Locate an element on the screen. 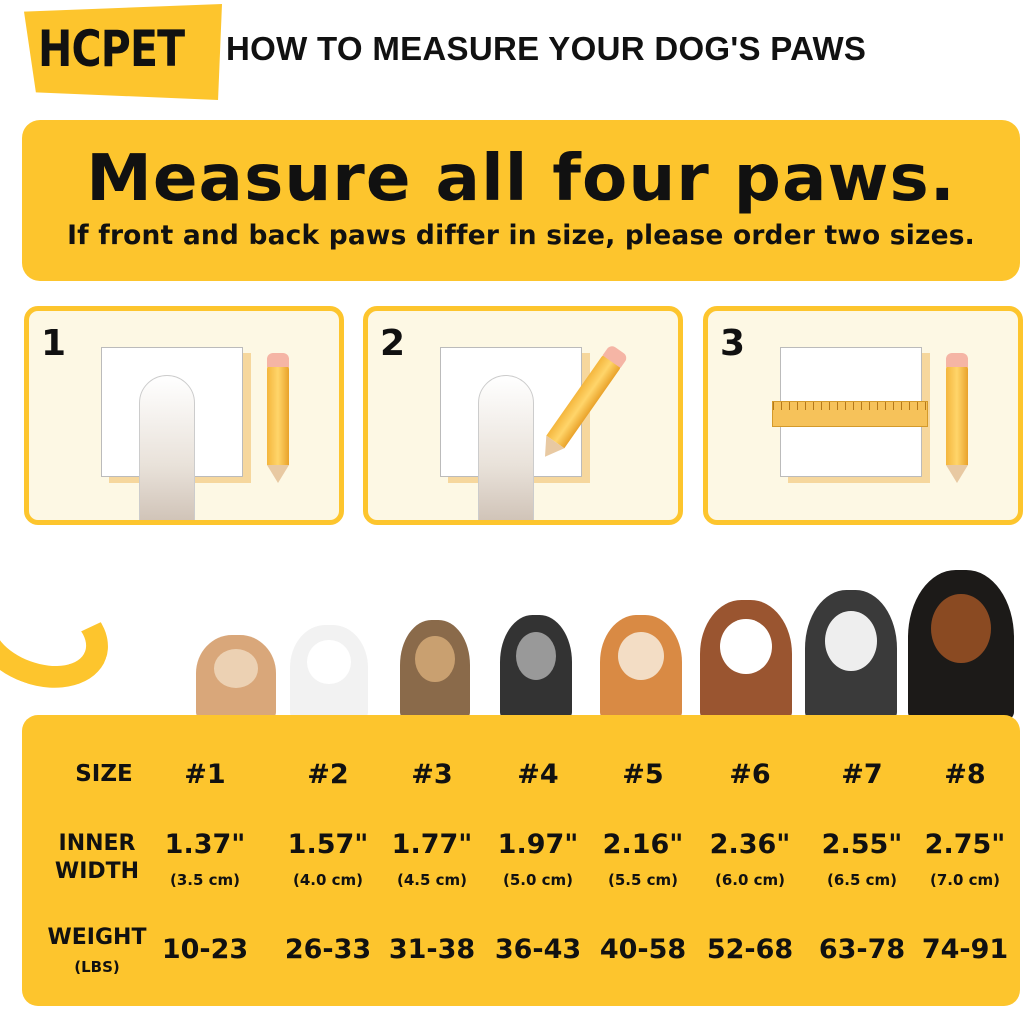 This screenshot has height=1010, width=1024. row-label-weight: WEIGHT is located at coordinates (97, 937).